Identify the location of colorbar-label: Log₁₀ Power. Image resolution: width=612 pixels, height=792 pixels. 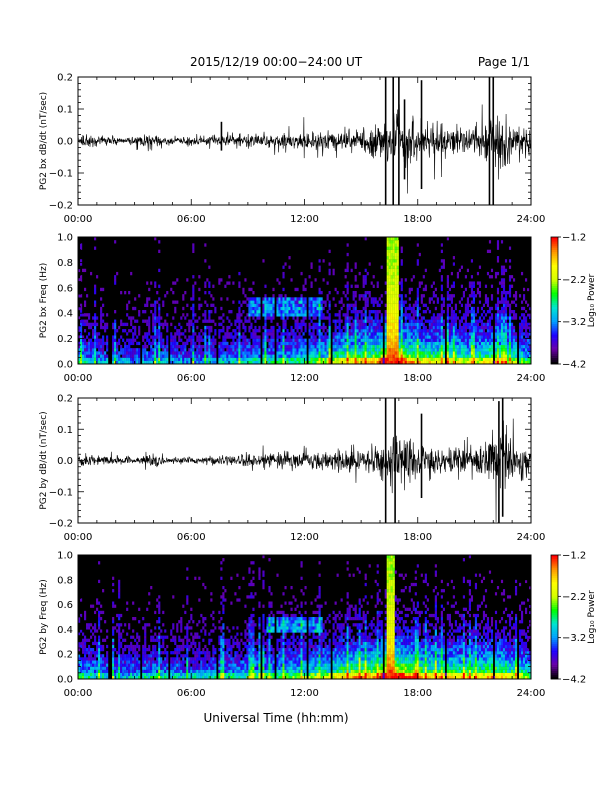
(592, 301).